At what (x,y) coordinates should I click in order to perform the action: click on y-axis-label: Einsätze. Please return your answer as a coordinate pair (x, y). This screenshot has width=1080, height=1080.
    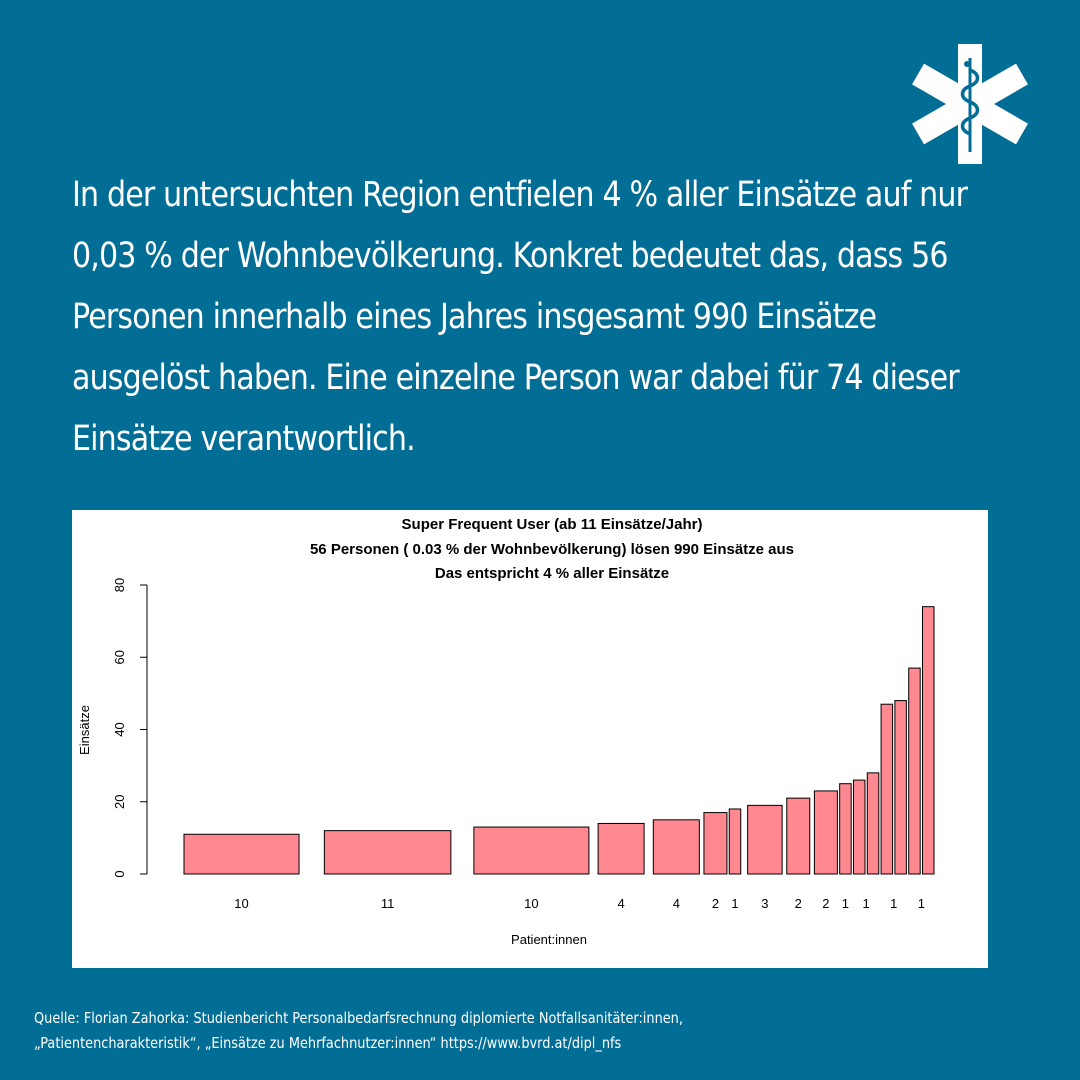
    Looking at the image, I should click on (84, 730).